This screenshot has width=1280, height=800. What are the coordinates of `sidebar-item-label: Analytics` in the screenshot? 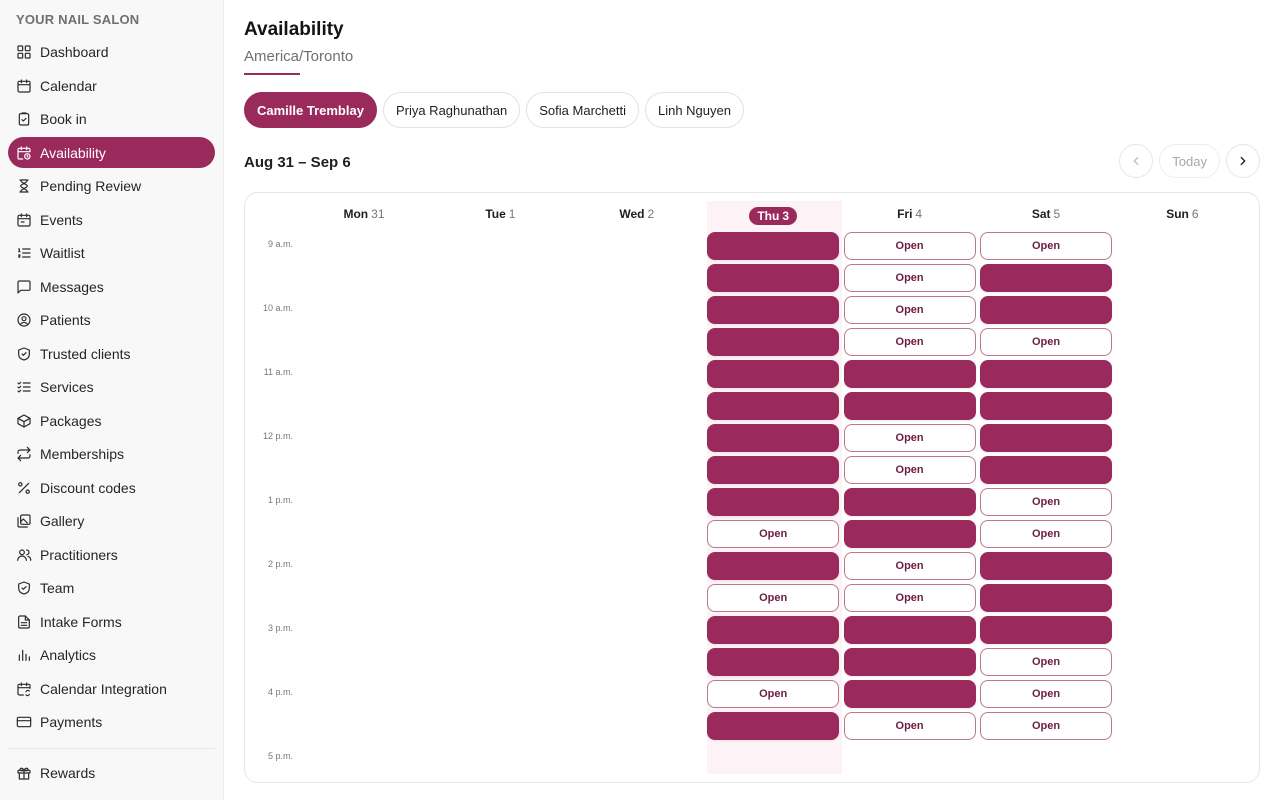 It's located at (68, 654).